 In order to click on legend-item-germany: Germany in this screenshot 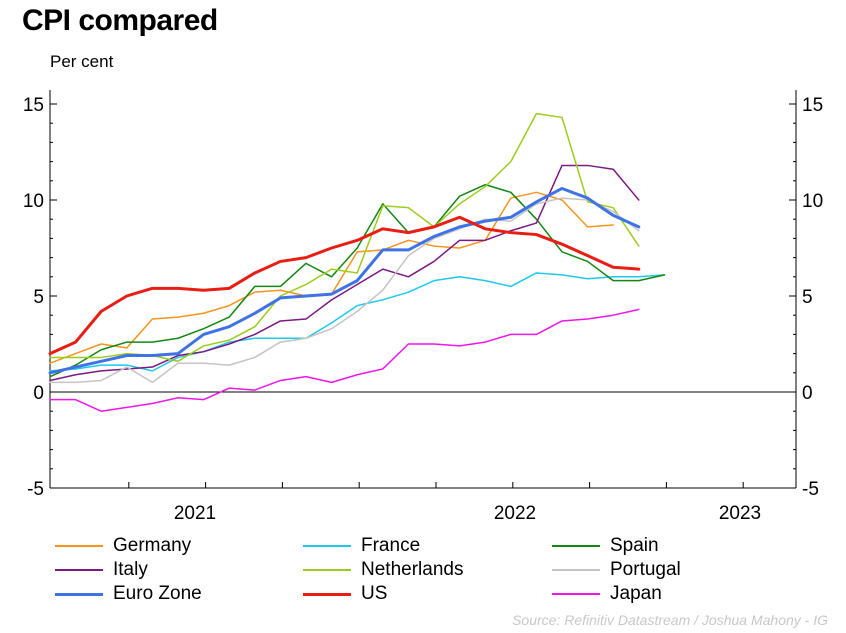, I will do `click(123, 546)`.